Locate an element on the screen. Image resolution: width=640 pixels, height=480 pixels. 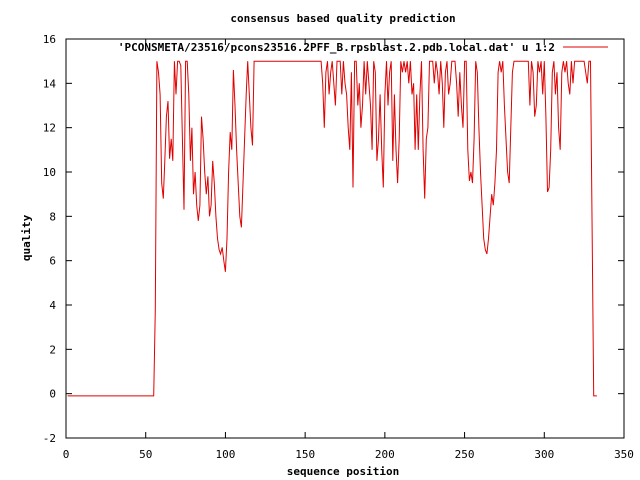
y-tick-label: 8 is located at coordinates (52, 216).